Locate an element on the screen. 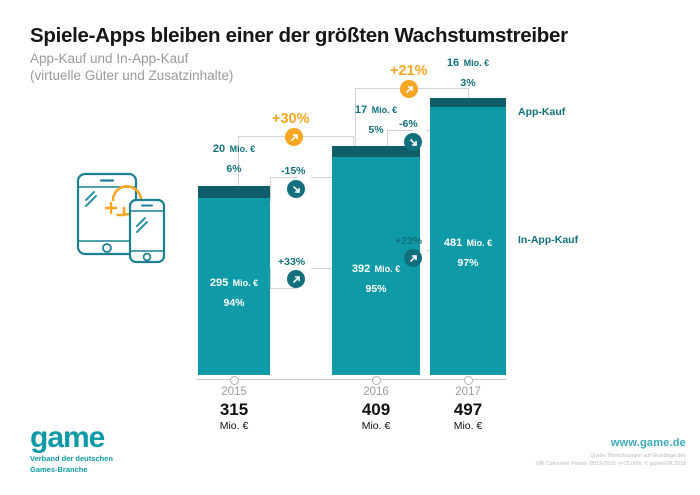 The image size is (700, 495). growth-inapp-2016-2017-arrow-up-right-icon is located at coordinates (413, 258).